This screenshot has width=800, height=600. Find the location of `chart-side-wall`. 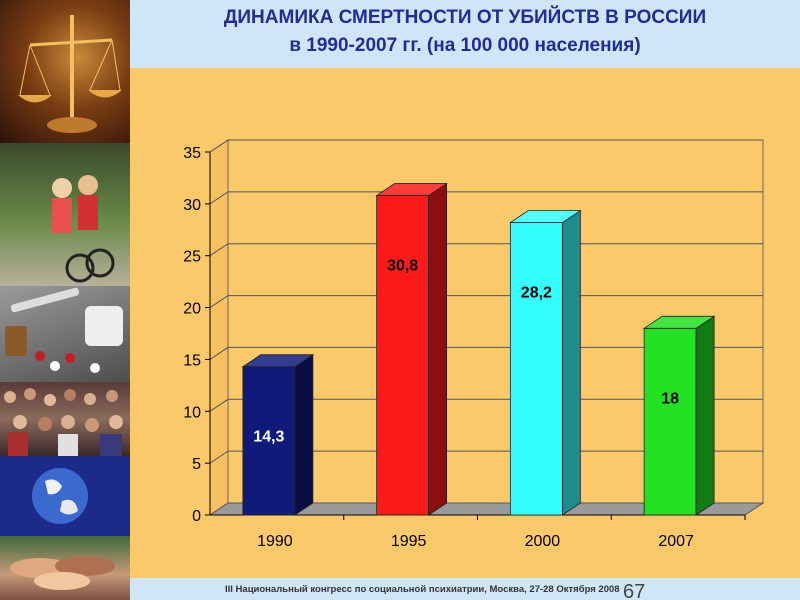

chart-side-wall is located at coordinates (219, 327).